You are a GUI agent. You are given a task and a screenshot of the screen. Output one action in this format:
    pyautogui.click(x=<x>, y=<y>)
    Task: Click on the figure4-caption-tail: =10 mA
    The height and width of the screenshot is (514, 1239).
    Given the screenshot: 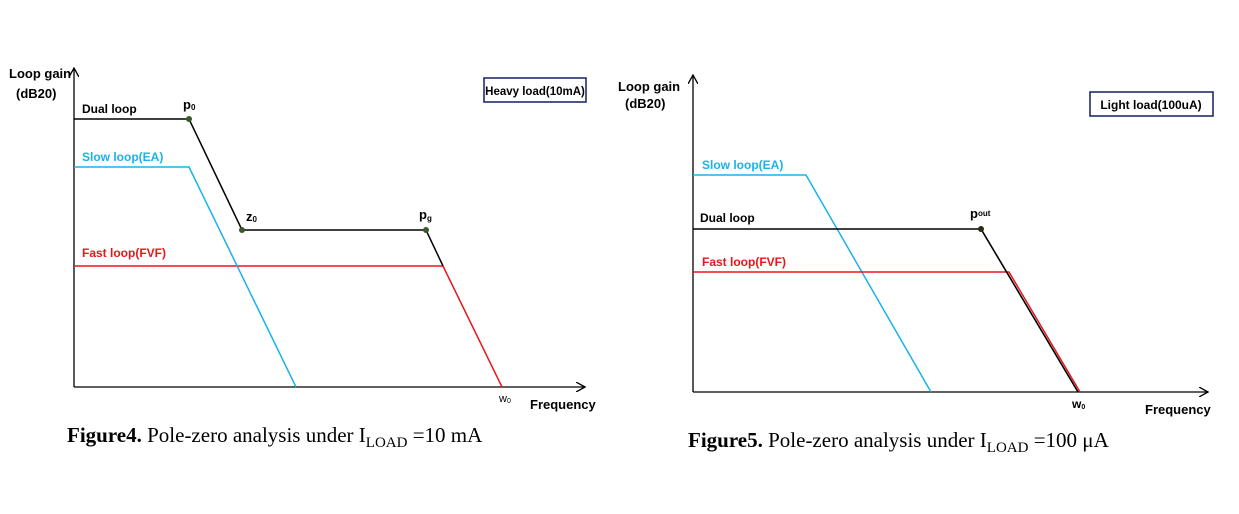 What is the action you would take?
    pyautogui.click(x=445, y=435)
    